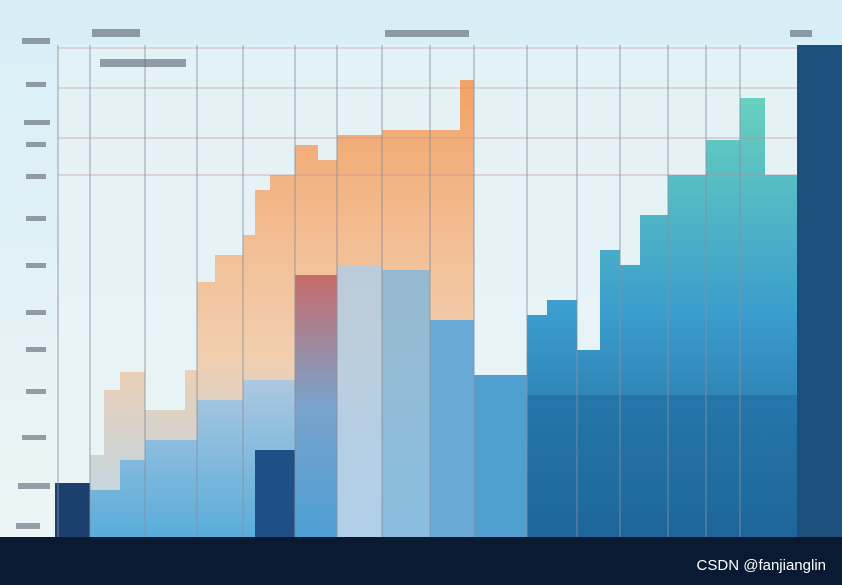 The height and width of the screenshot is (585, 842). I want to click on bottom-band, so click(421, 561).